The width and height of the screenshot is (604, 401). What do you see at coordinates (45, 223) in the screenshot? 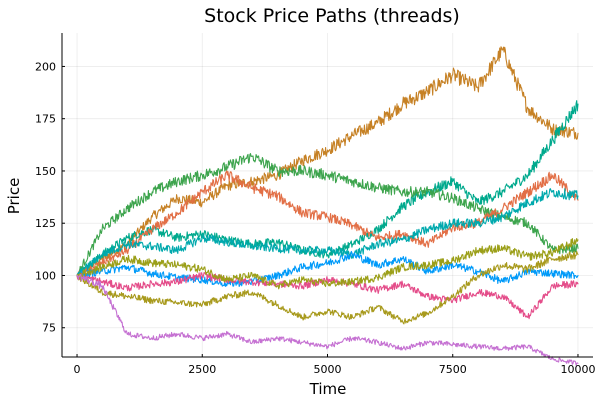
I see `y-tick-label: 125` at bounding box center [45, 223].